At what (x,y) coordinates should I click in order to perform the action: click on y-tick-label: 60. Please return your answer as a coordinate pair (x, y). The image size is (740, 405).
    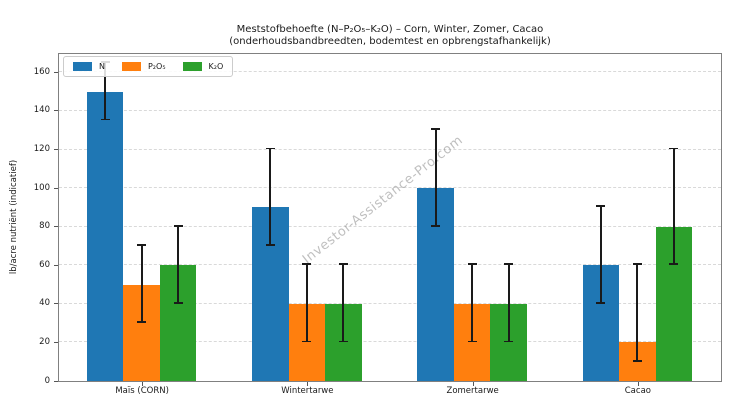
    Looking at the image, I should click on (44, 264).